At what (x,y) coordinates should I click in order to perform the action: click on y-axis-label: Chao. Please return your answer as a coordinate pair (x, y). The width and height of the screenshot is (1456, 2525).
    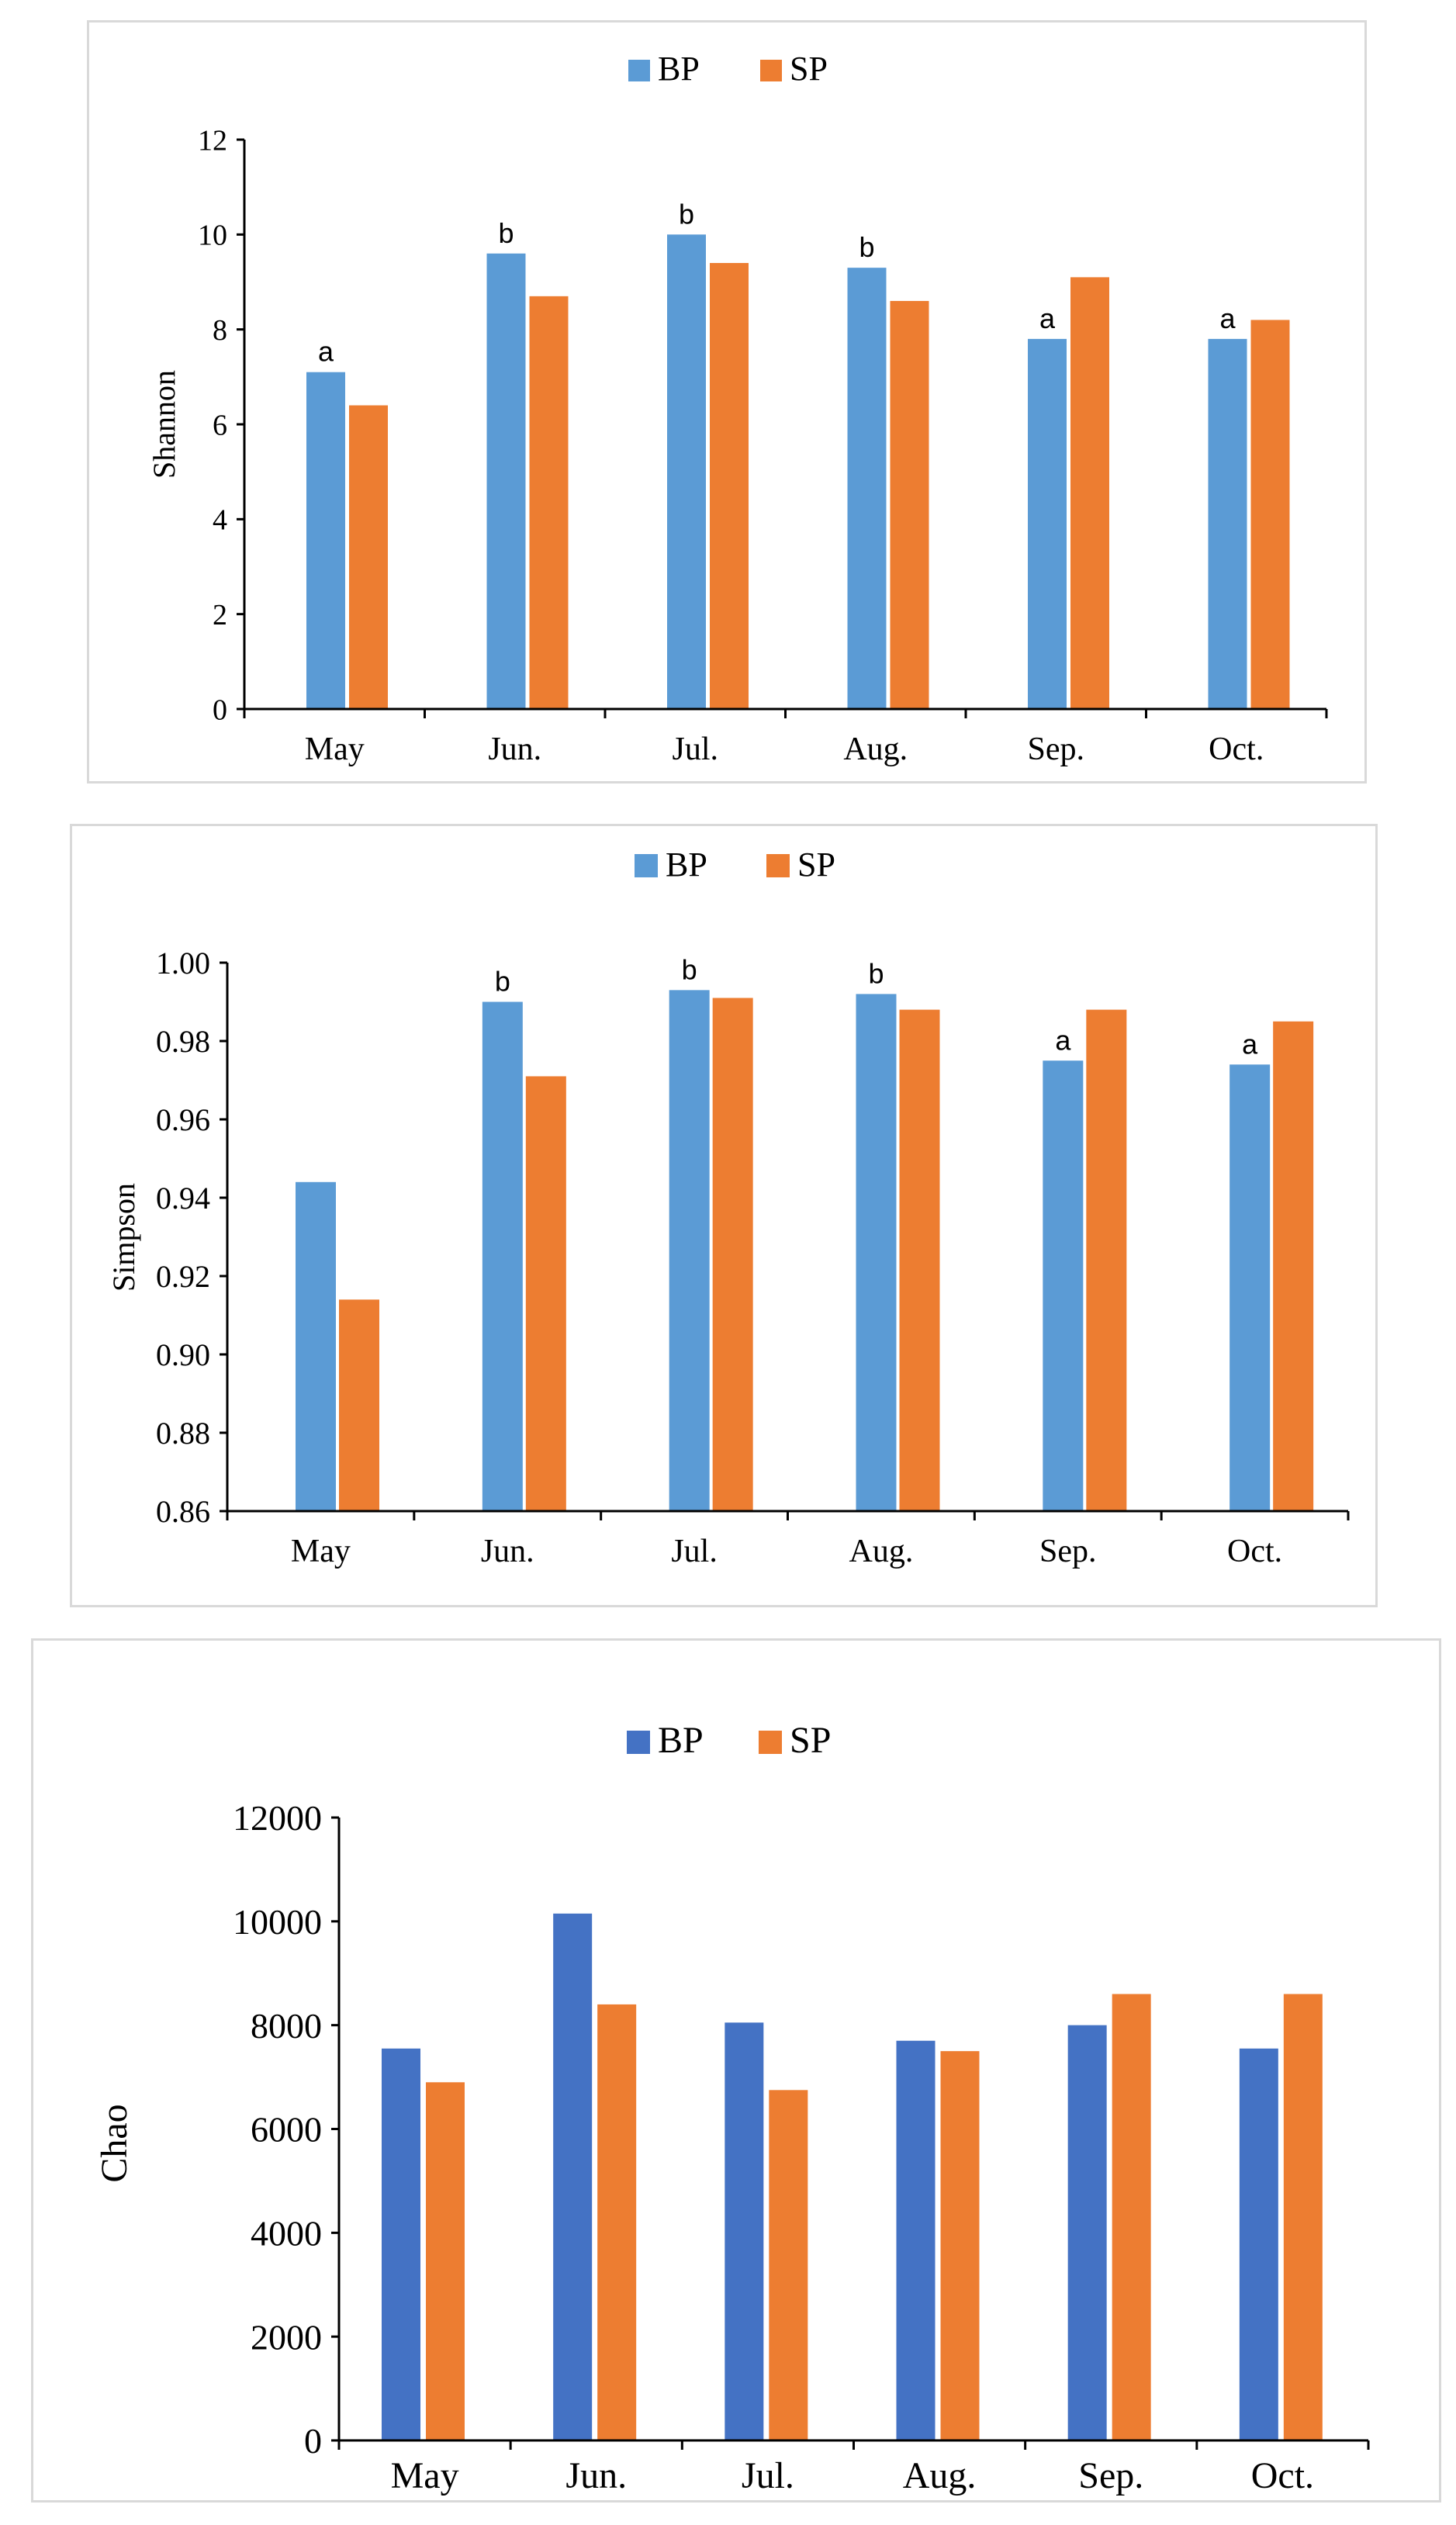
    Looking at the image, I should click on (114, 2143).